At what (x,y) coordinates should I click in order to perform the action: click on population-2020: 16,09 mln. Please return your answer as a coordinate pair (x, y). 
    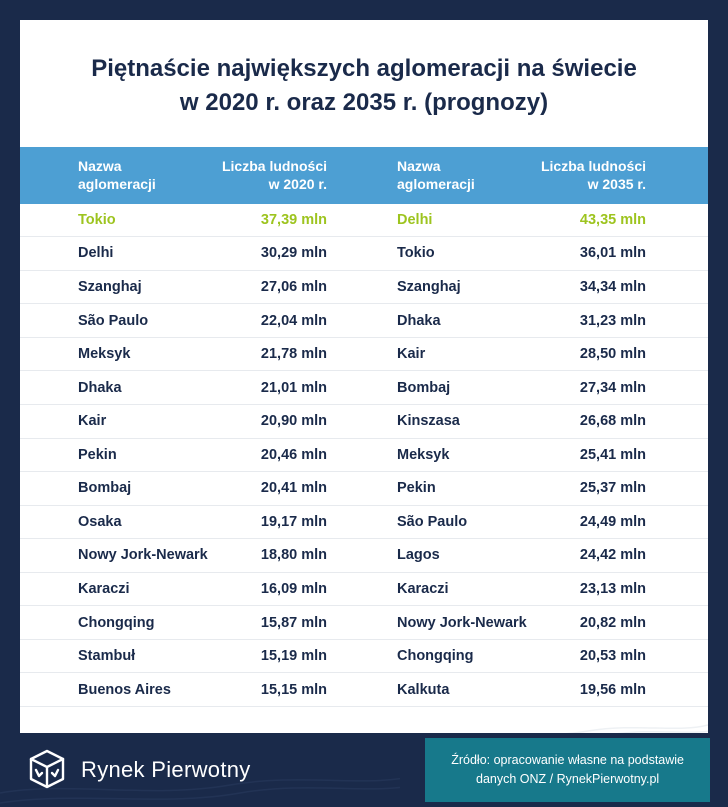
    Looking at the image, I should click on (293, 589).